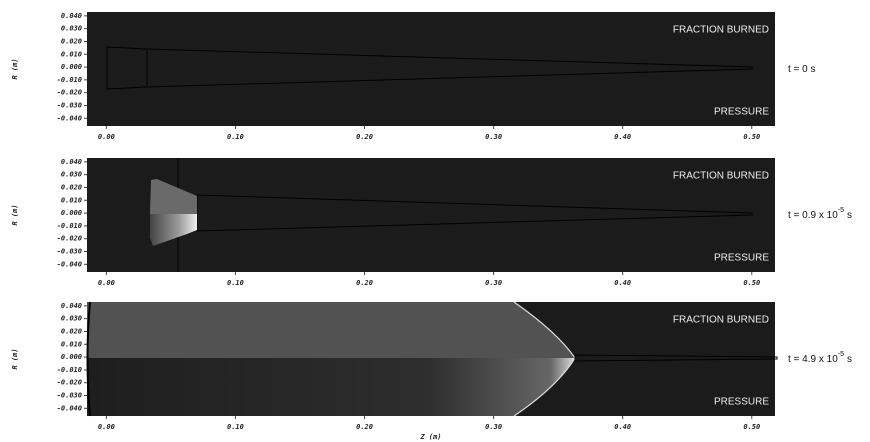 This screenshot has height=442, width=870. What do you see at coordinates (88, 359) in the screenshot?
I see `inlet` at bounding box center [88, 359].